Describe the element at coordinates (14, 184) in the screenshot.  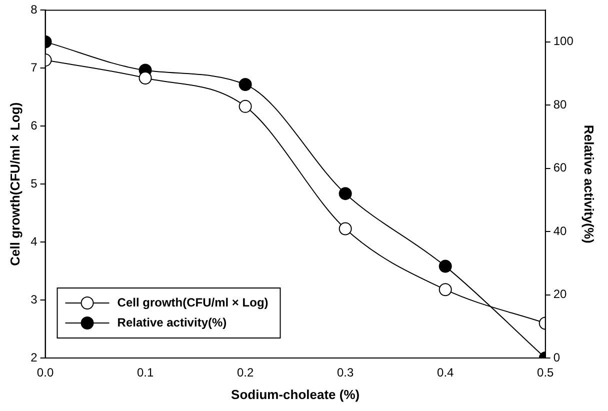
I see `y-axis-title: Cell growth(CFU/ml × Log)` at that location.